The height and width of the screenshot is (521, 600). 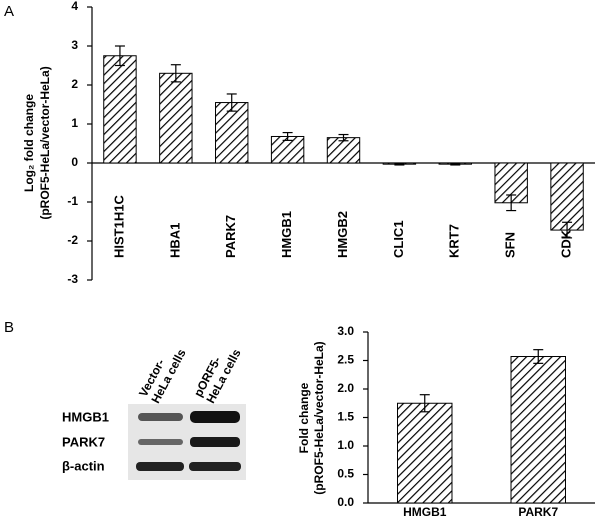 I want to click on blot-row-label: PARK7, so click(x=83, y=441).